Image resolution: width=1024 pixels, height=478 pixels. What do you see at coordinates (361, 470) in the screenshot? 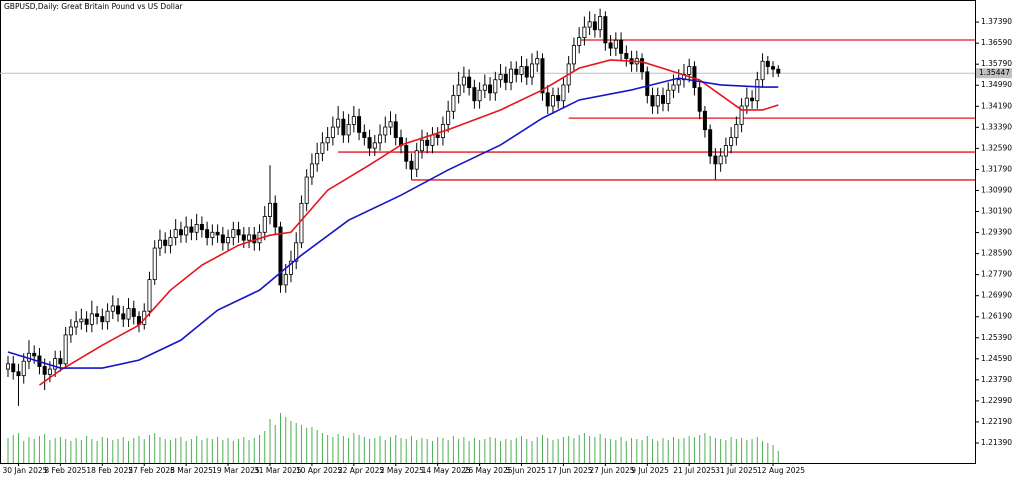
I see `x-tick-label: 22 Apr 2025` at bounding box center [361, 470].